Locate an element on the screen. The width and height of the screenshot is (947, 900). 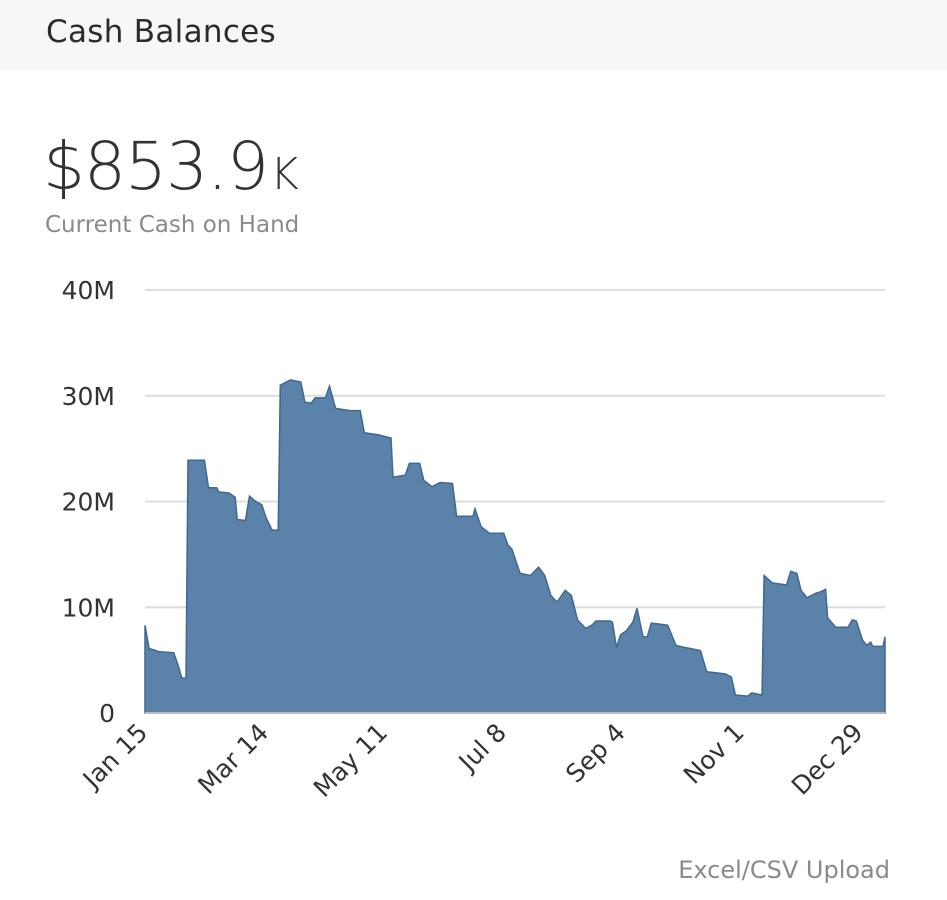
card-header: Cash Balances is located at coordinates (473, 35).